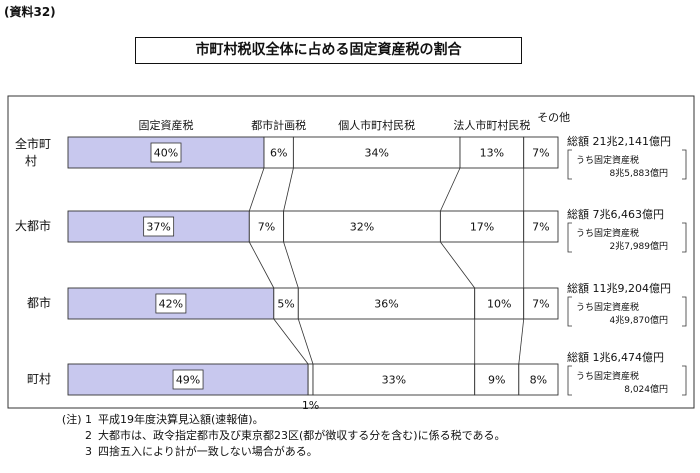 The image size is (700, 473). I want to click on value-label: 32%, so click(362, 227).